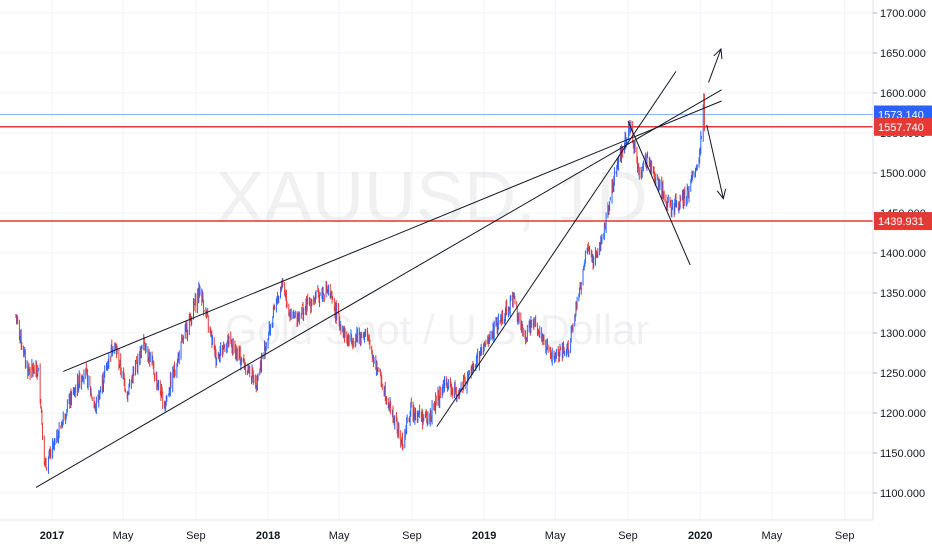 Image resolution: width=932 pixels, height=555 pixels. Describe the element at coordinates (903, 254) in the screenshot. I see `price-tick-label: 1400.000` at that location.